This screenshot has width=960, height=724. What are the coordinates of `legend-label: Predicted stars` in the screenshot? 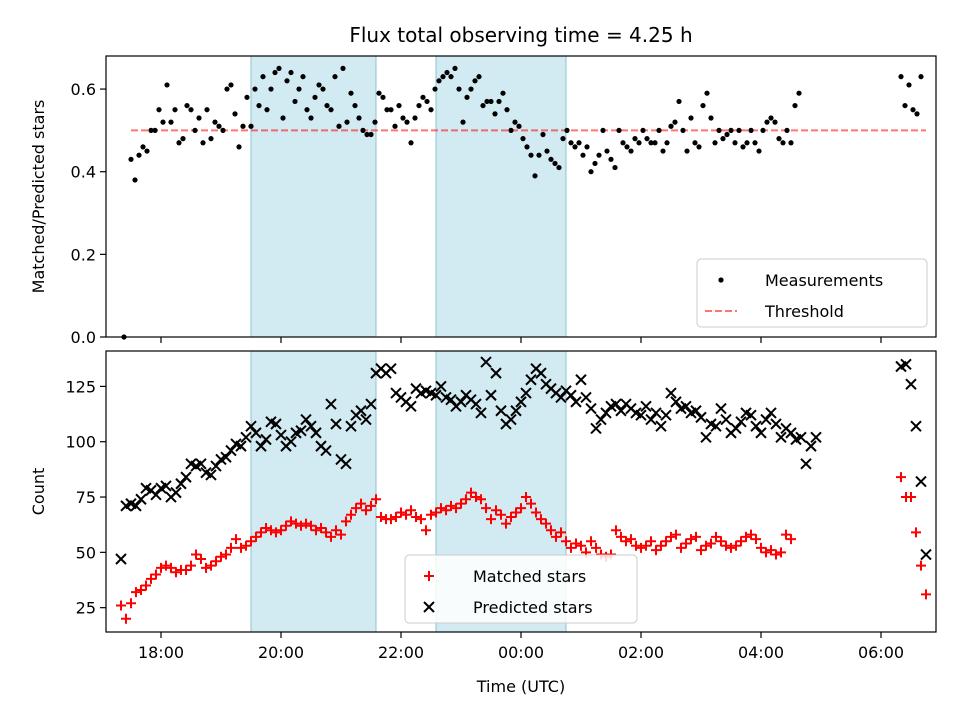 It's located at (533, 607).